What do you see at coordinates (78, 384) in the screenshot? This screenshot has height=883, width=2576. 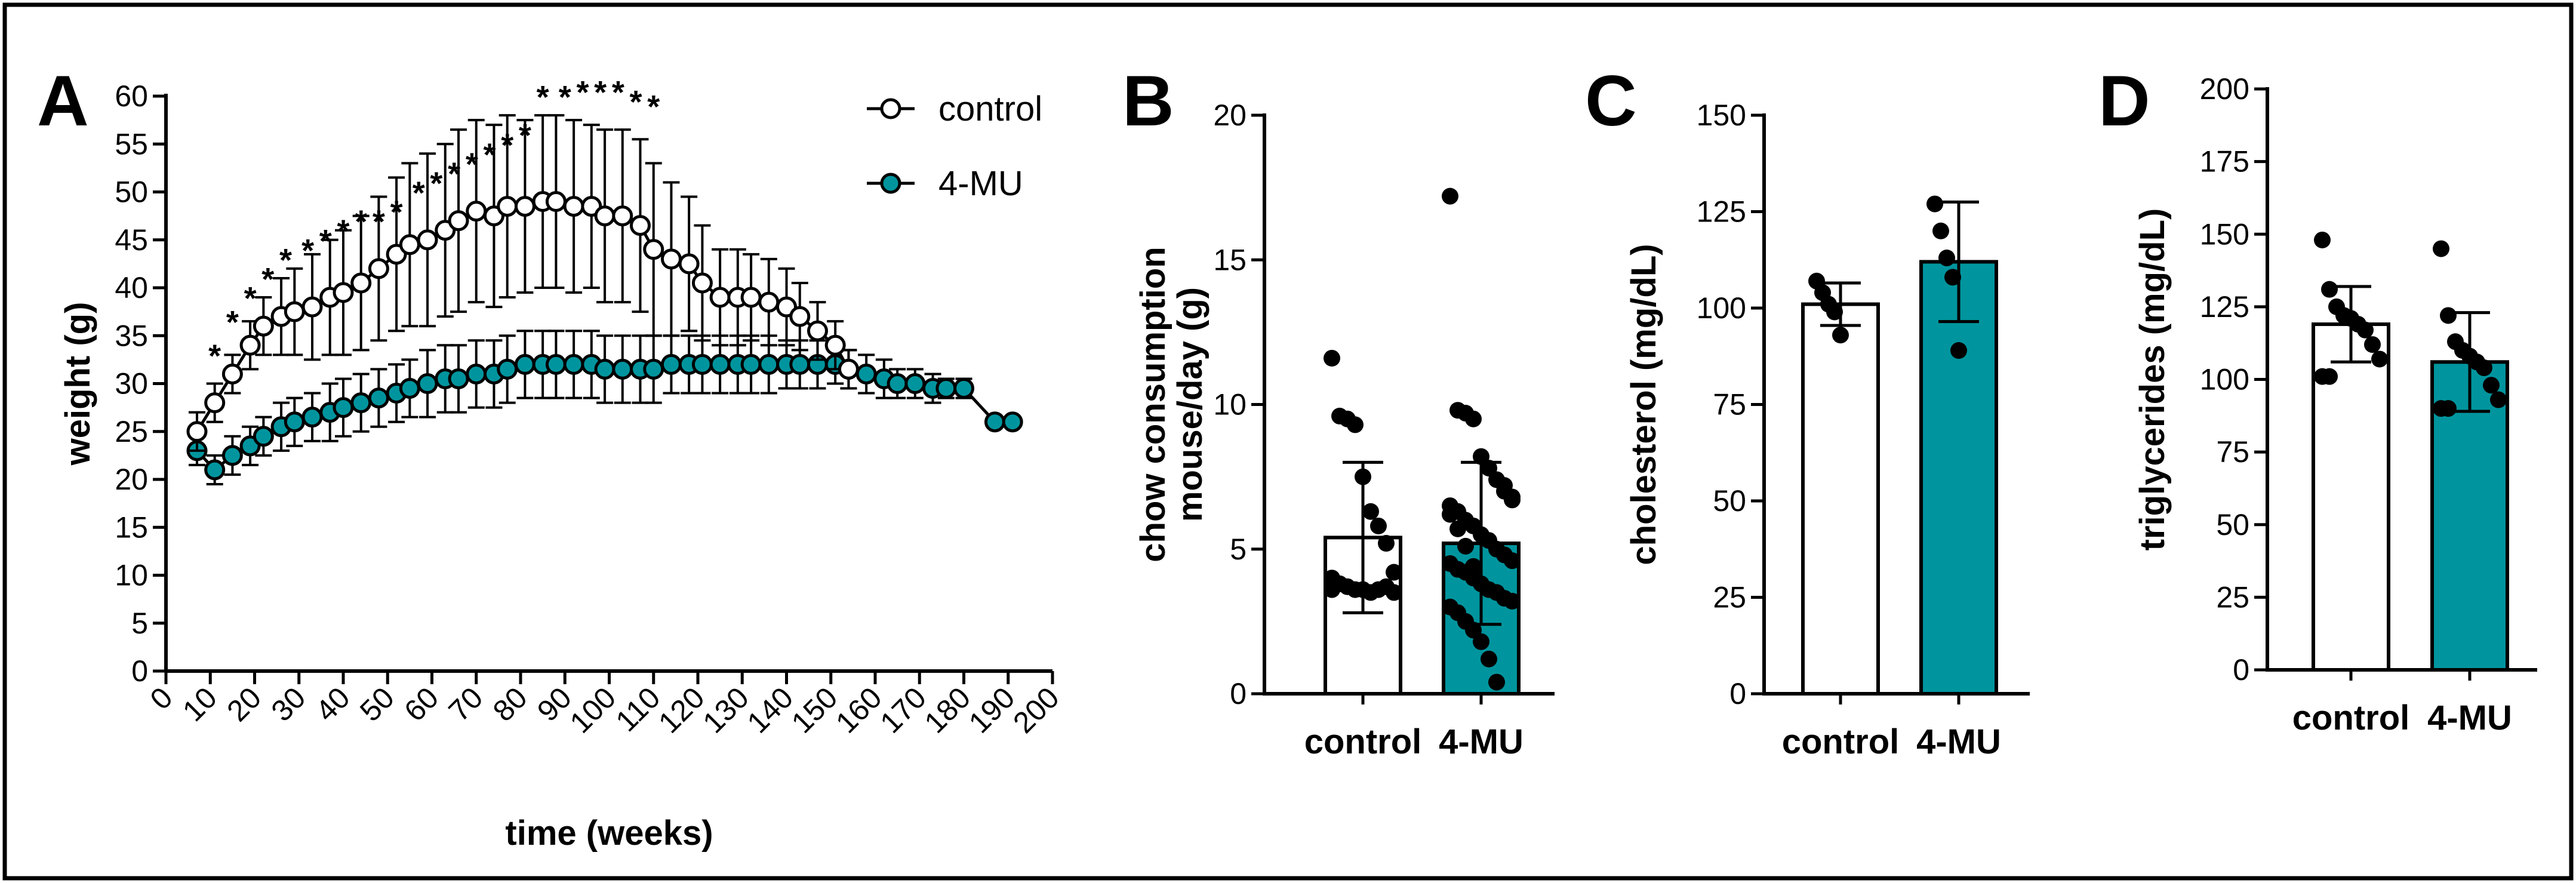 I see `y-axis-title: weight (g)` at bounding box center [78, 384].